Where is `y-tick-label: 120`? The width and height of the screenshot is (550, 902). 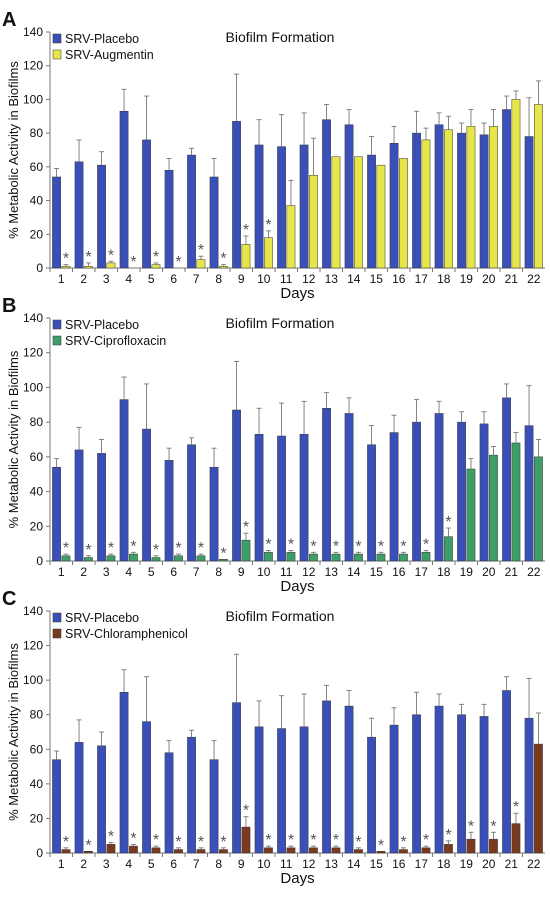
y-tick-label: 120 is located at coordinates (33, 66).